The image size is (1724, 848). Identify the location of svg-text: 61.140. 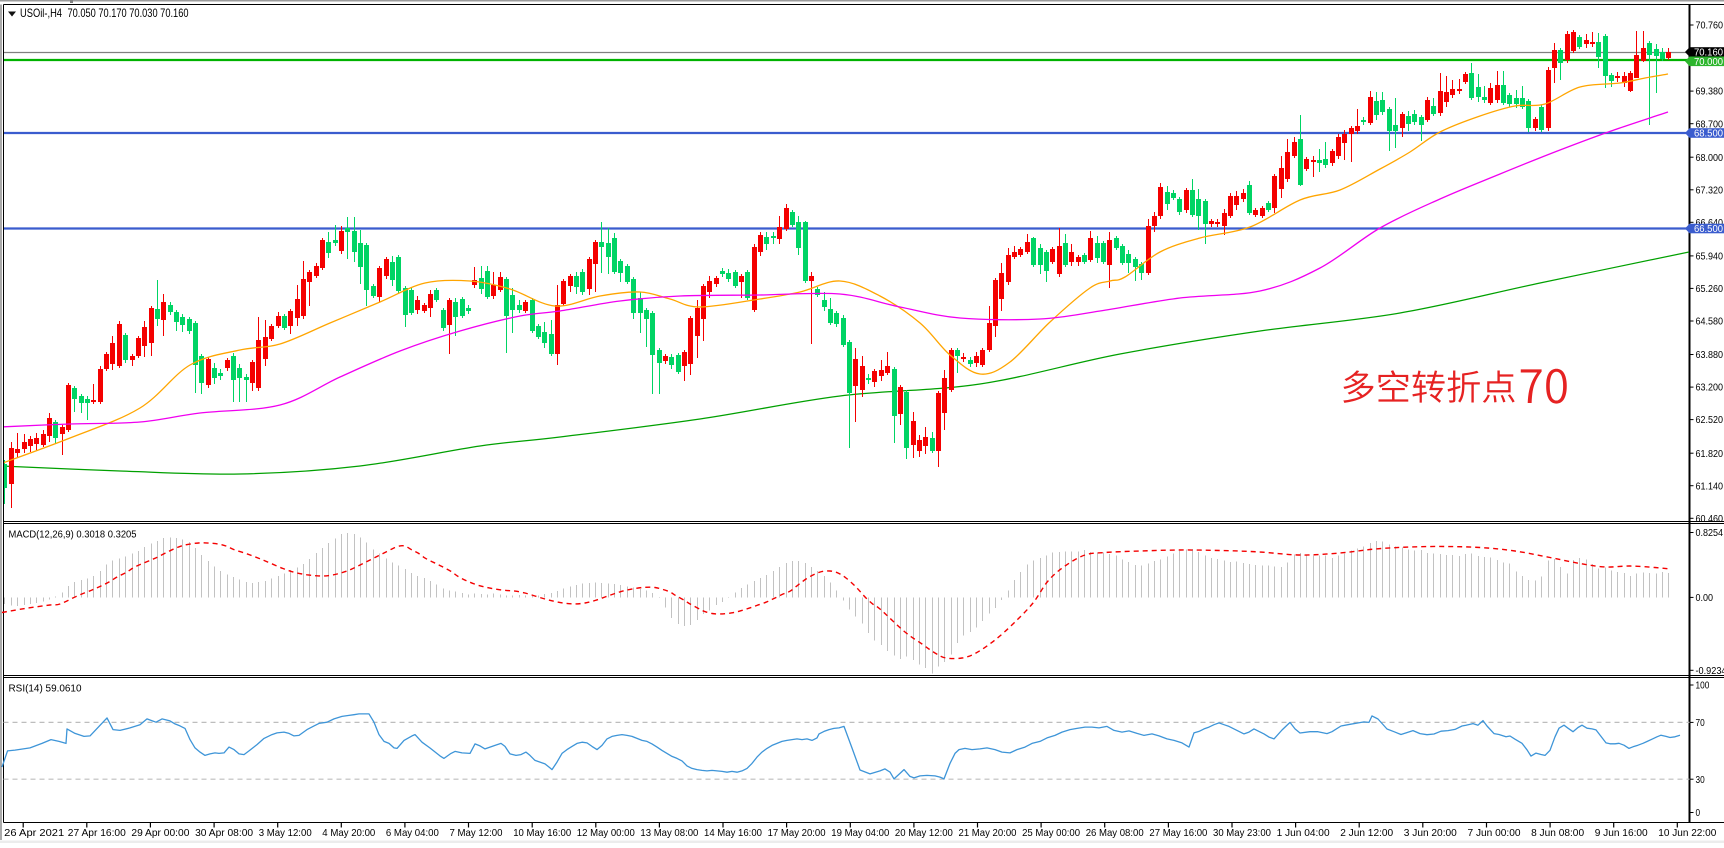
(1710, 486).